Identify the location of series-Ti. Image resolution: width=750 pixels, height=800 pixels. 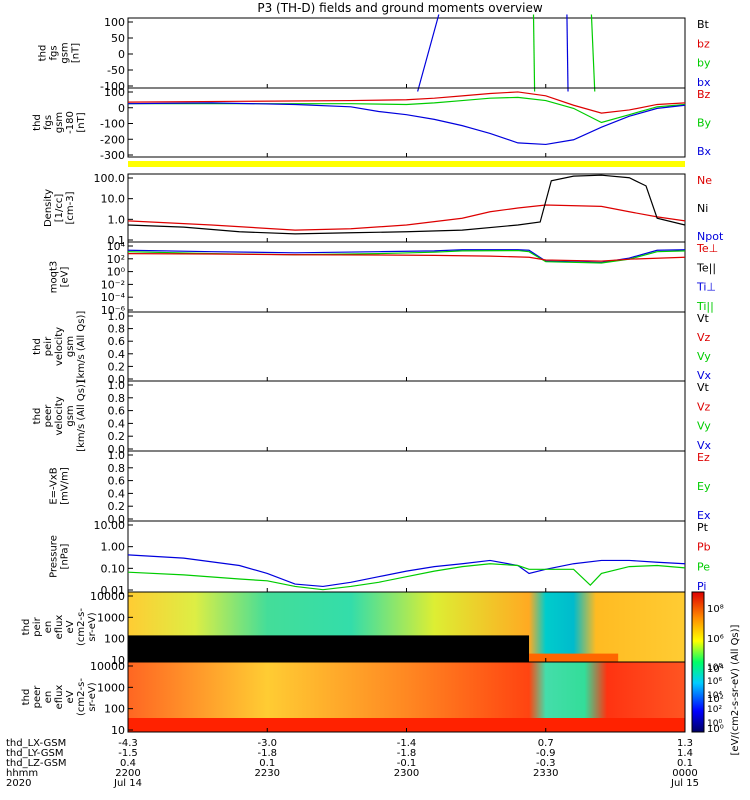
(406, 256).